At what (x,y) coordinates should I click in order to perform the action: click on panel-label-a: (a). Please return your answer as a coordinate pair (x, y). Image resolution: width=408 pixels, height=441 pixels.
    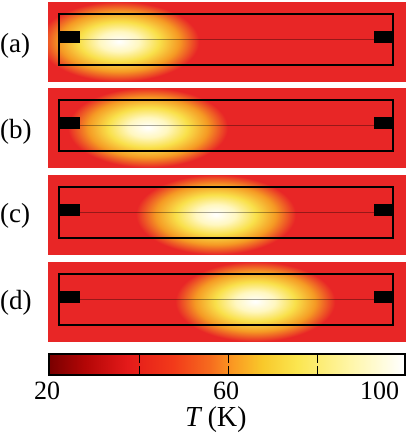
    Looking at the image, I should click on (15, 43).